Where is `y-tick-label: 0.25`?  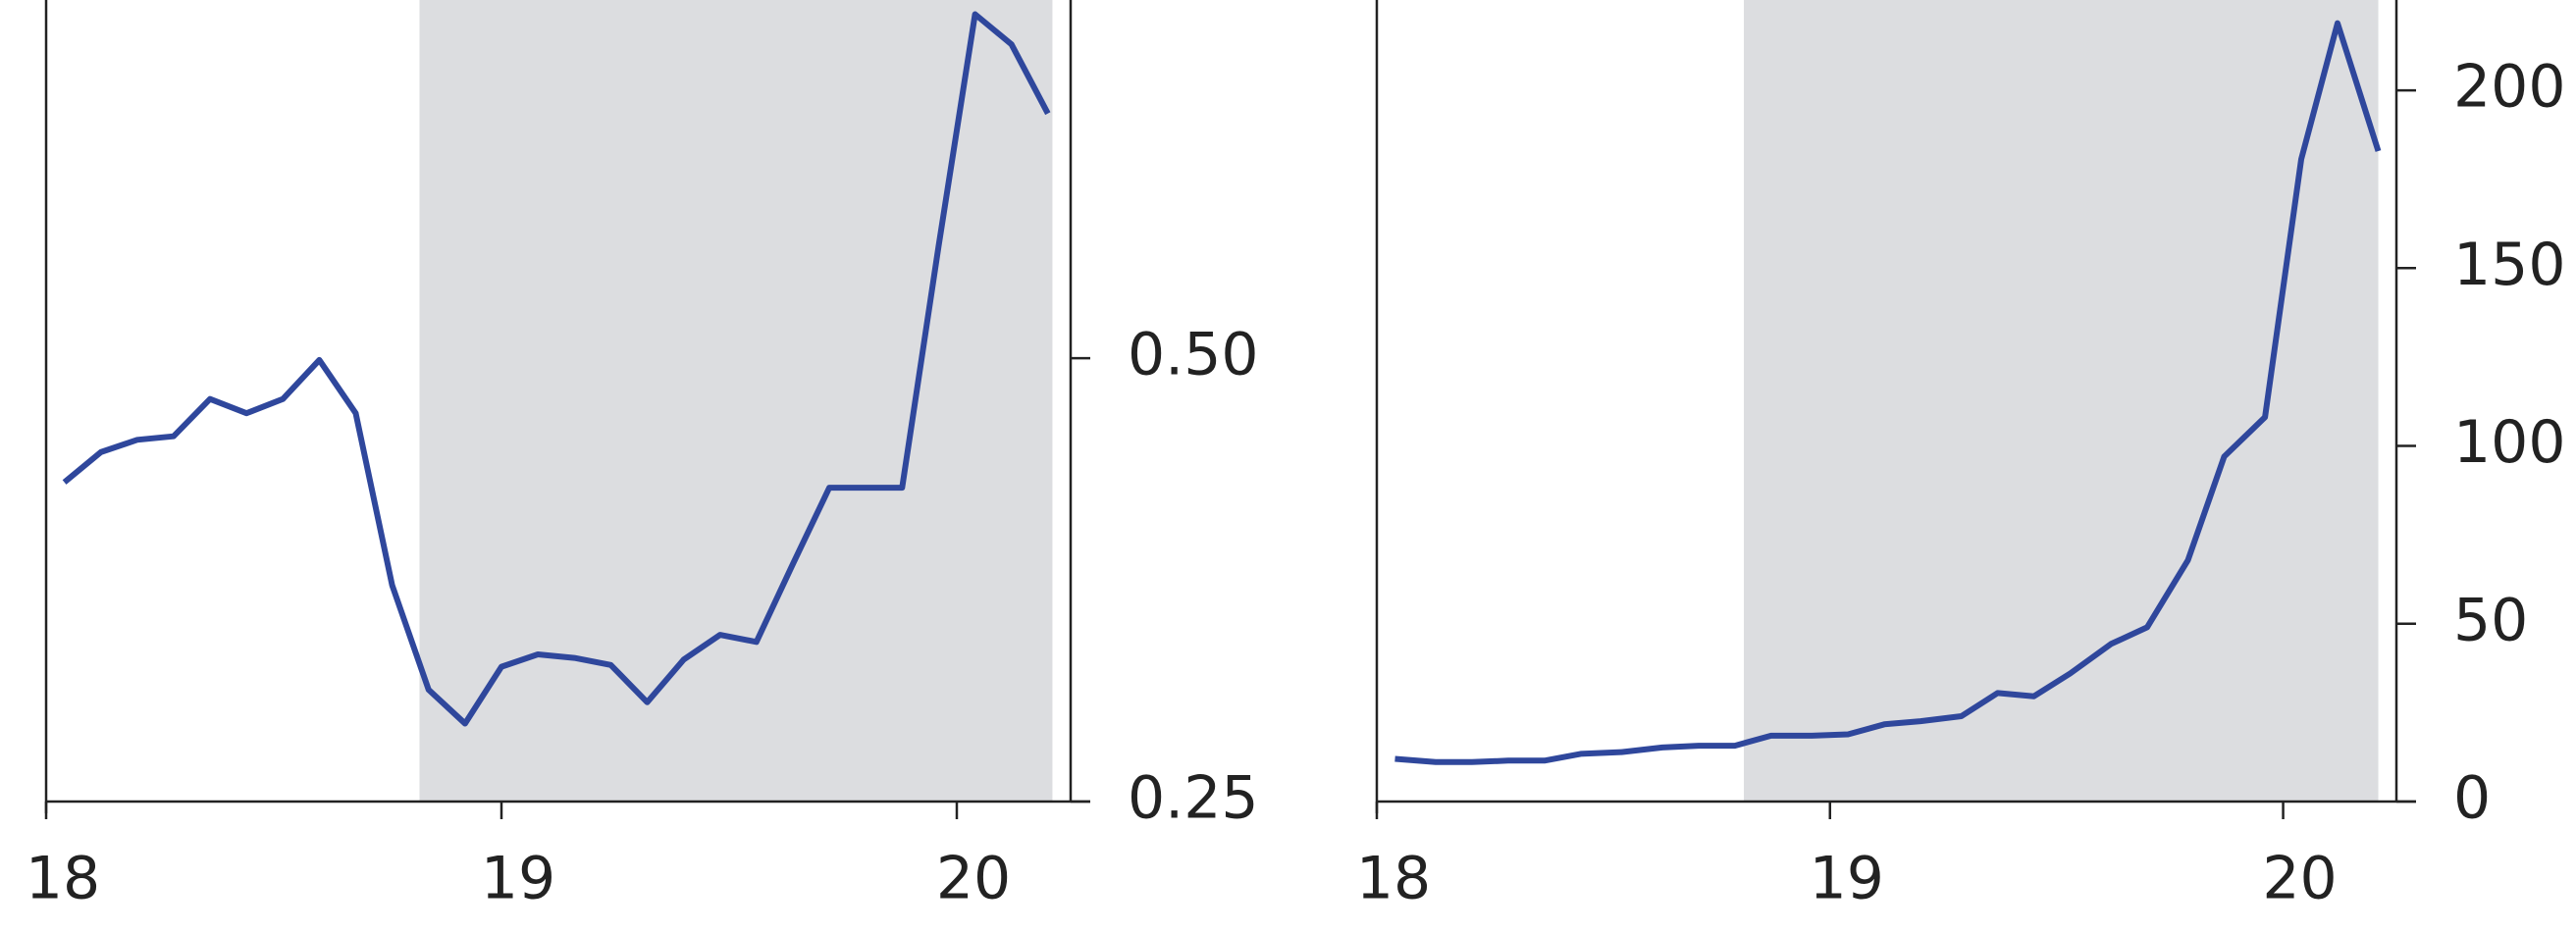
y-tick-label: 0.25 is located at coordinates (1193, 798).